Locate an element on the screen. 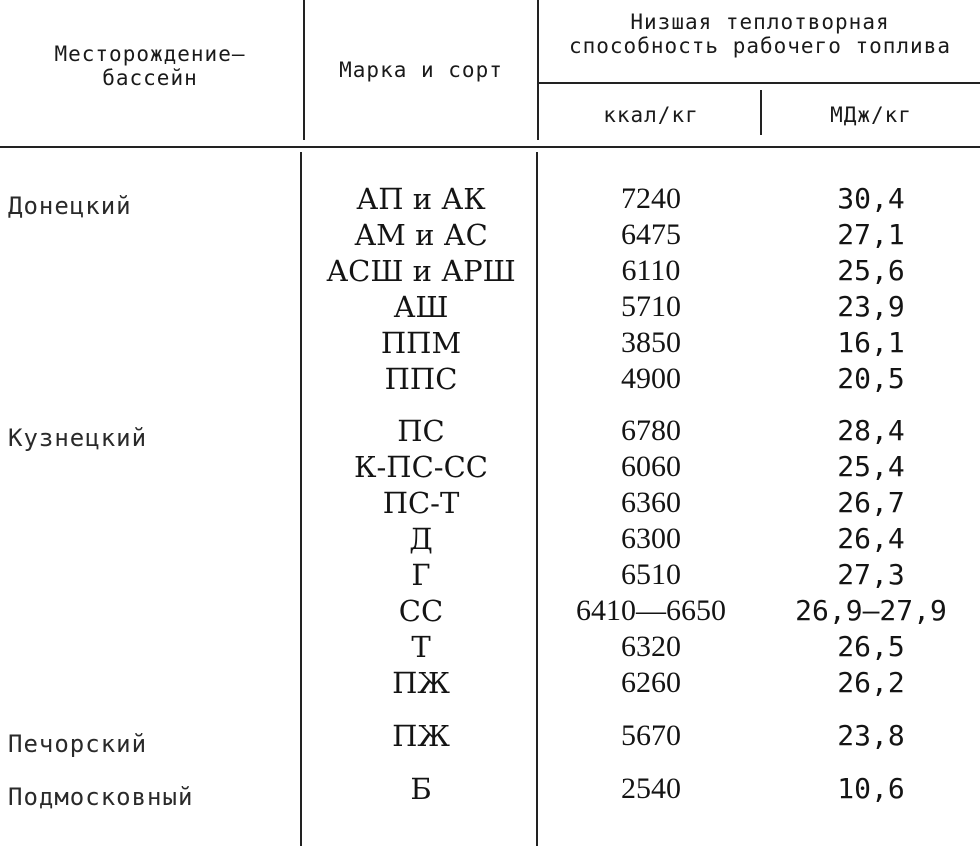 This screenshot has height=846, width=980. mj-cell: 25,4 is located at coordinates (871, 466).